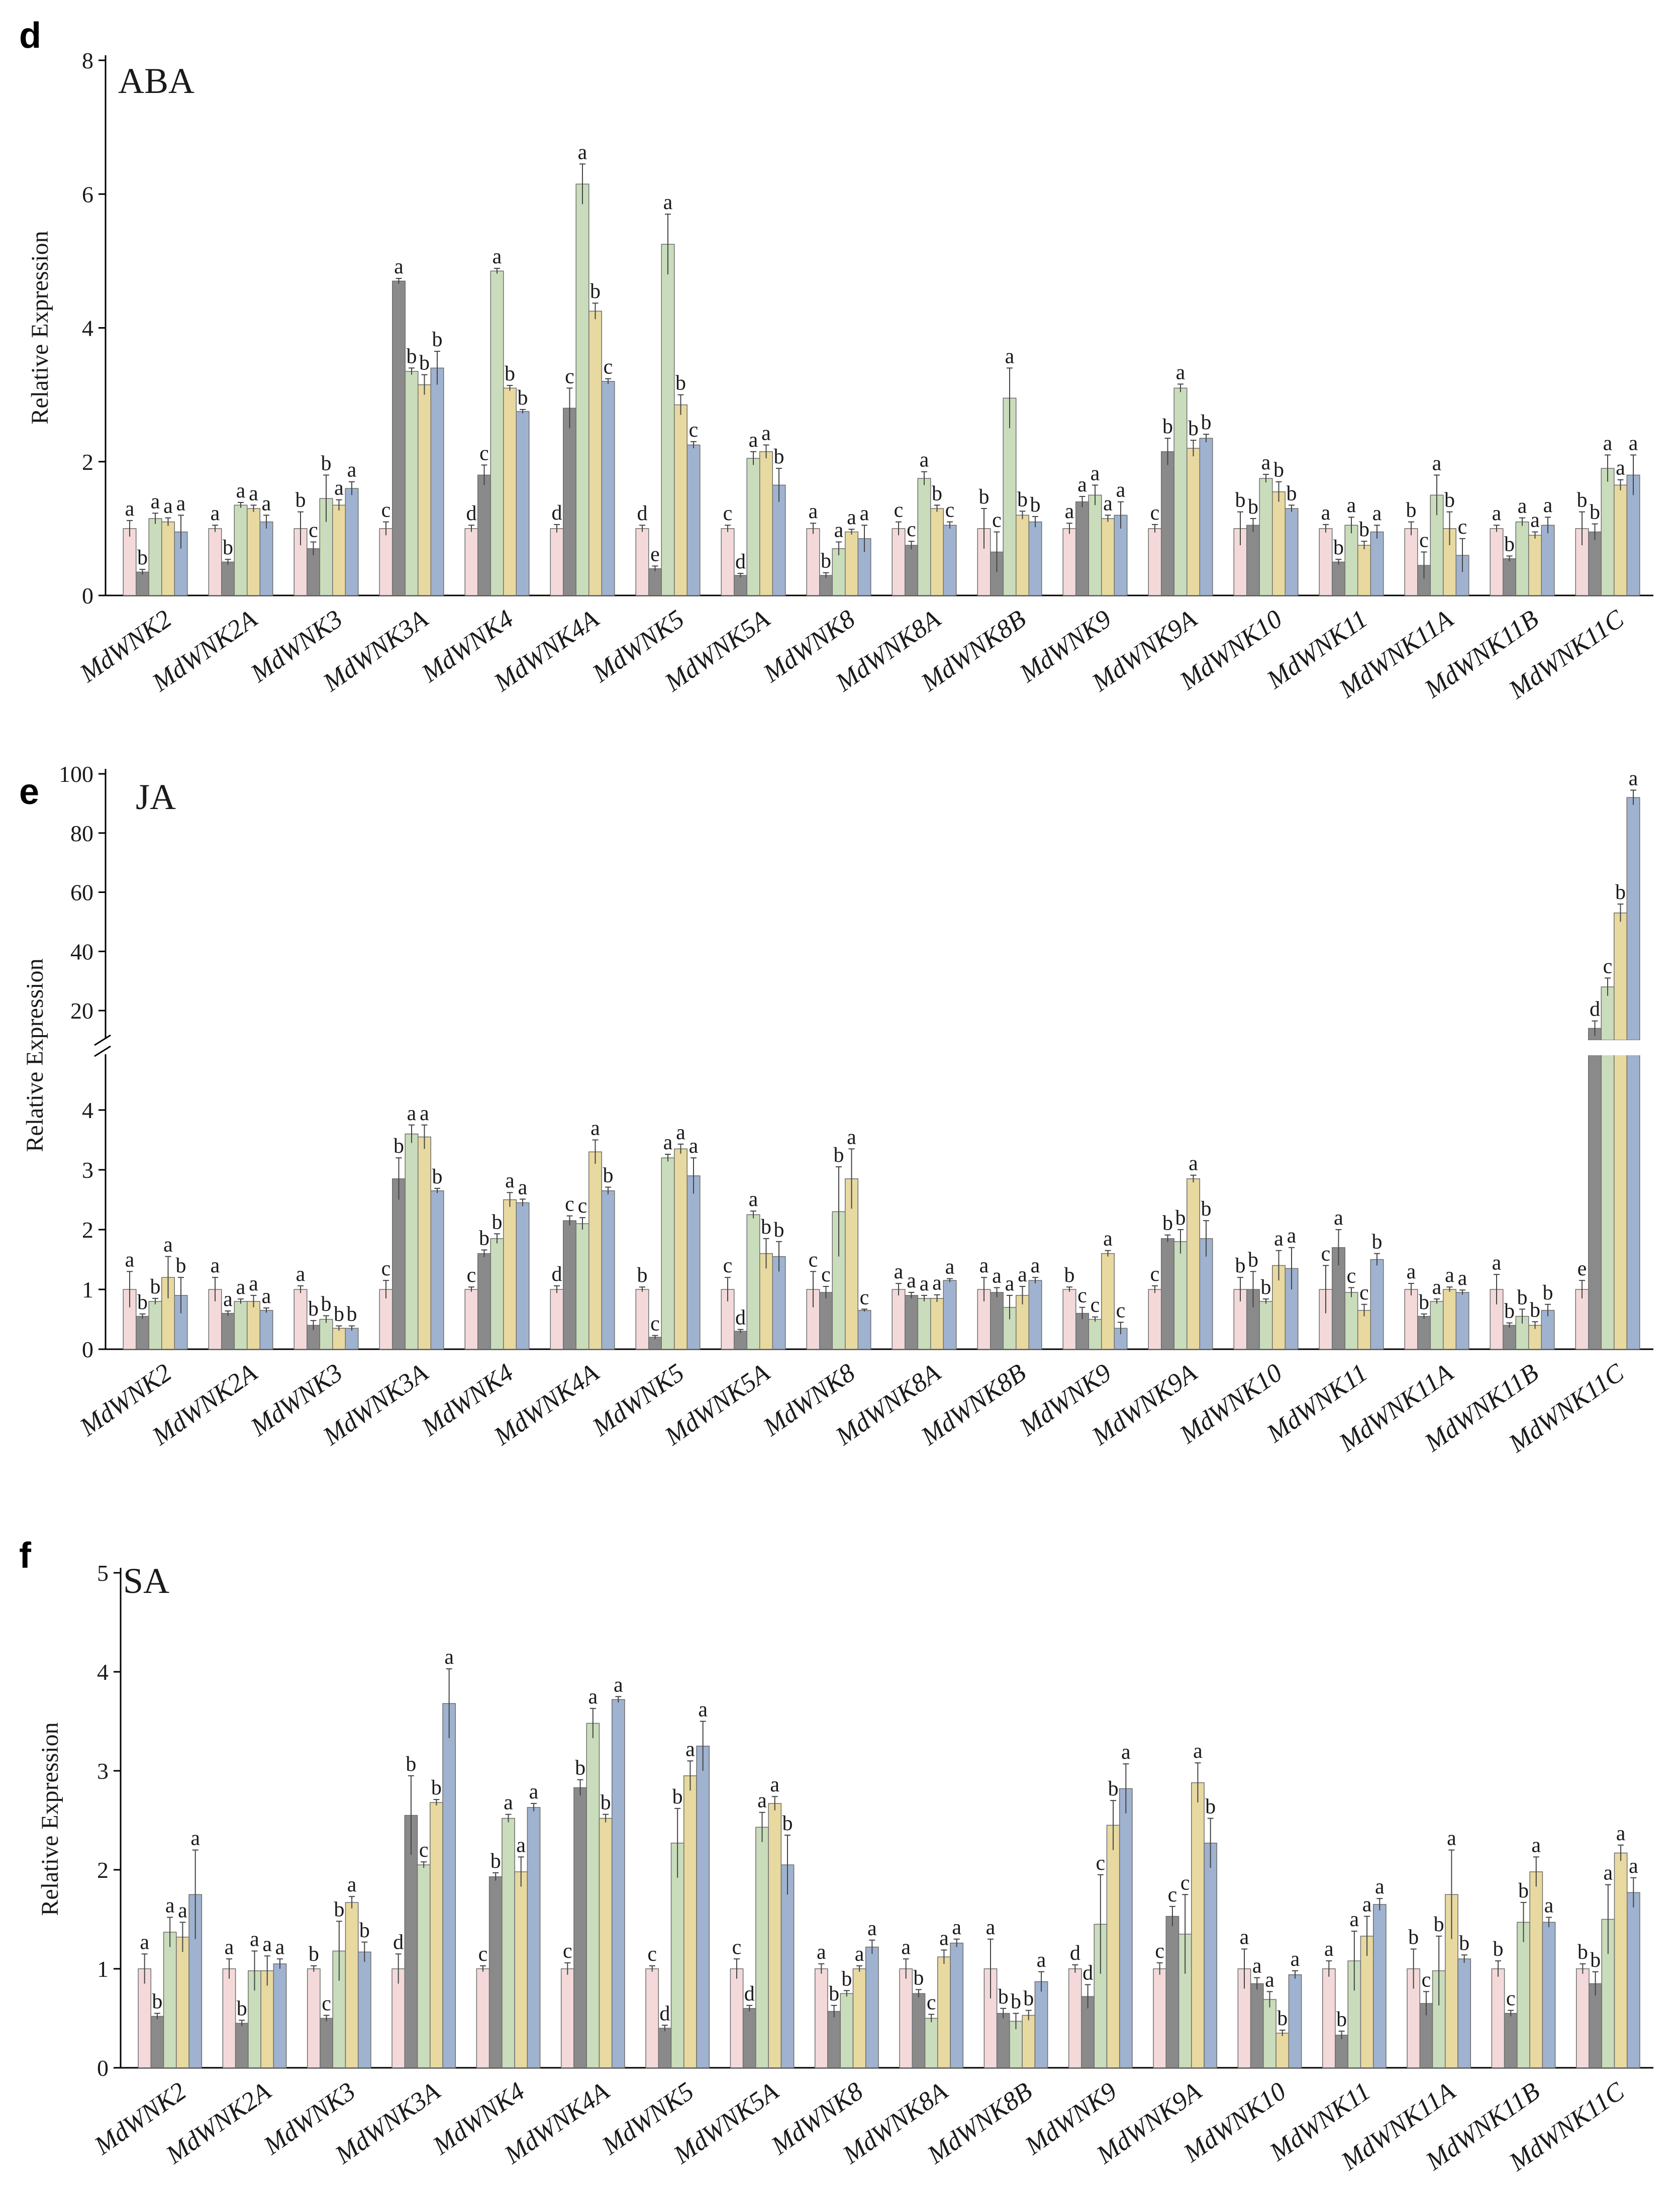  Describe the element at coordinates (557, 1275) in the screenshot. I see `significance-letter: d` at that location.